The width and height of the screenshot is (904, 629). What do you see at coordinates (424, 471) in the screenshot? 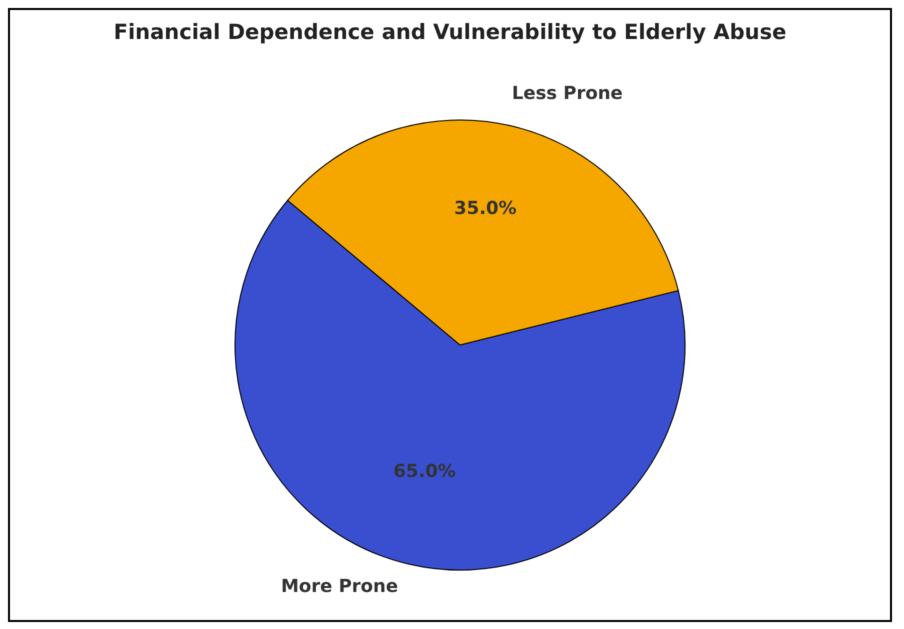
I see `data-label: 65.0%` at bounding box center [424, 471].